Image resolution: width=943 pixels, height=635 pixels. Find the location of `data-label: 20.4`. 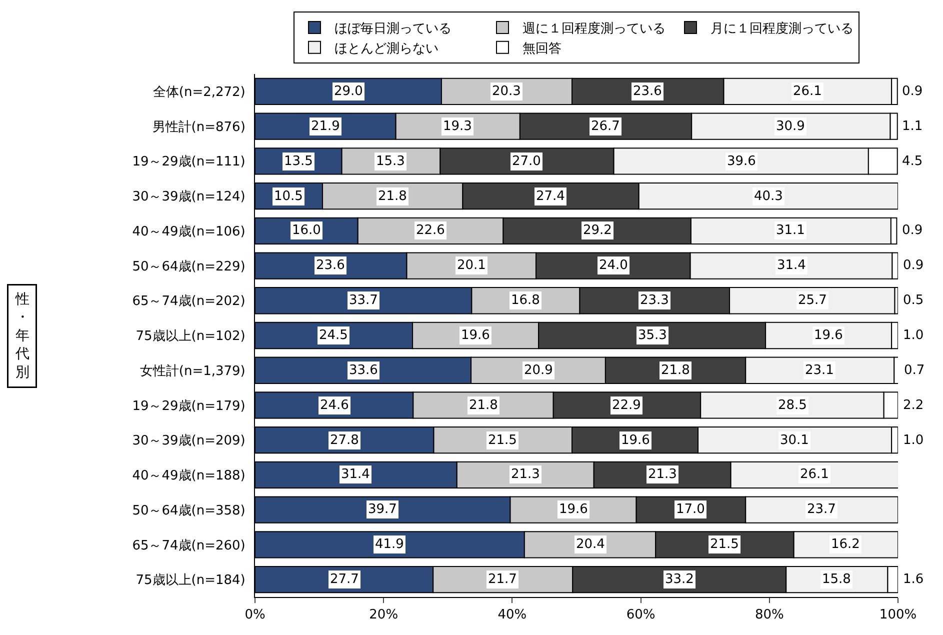

data-label: 20.4 is located at coordinates (590, 544).